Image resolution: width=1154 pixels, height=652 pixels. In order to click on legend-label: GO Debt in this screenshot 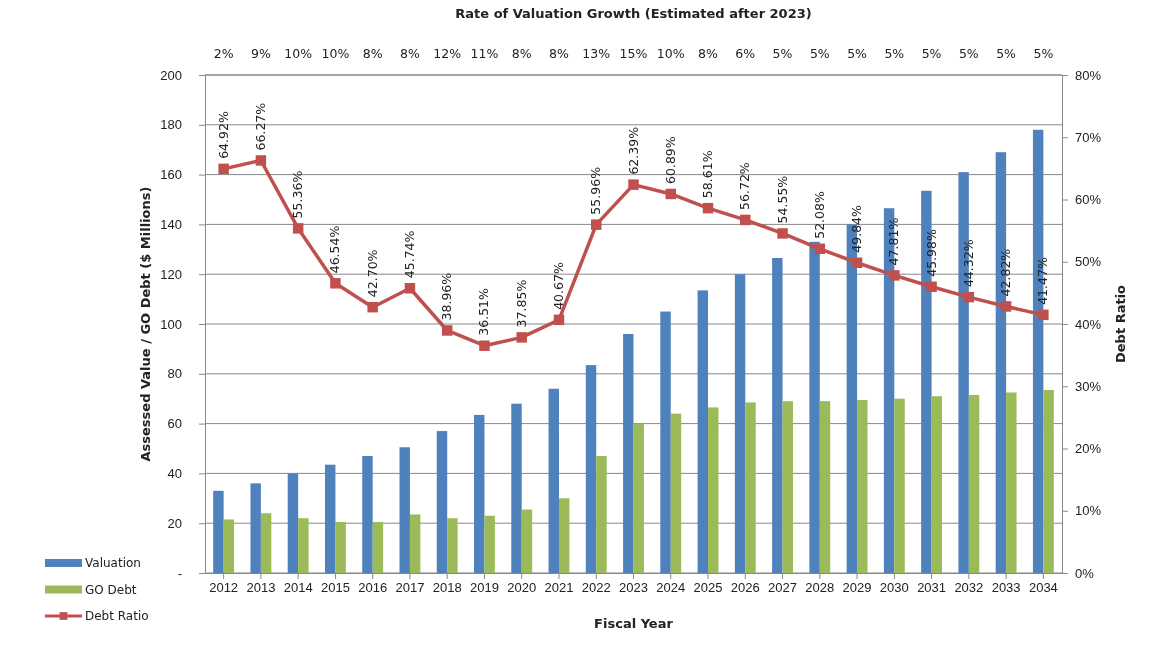, I will do `click(111, 589)`.